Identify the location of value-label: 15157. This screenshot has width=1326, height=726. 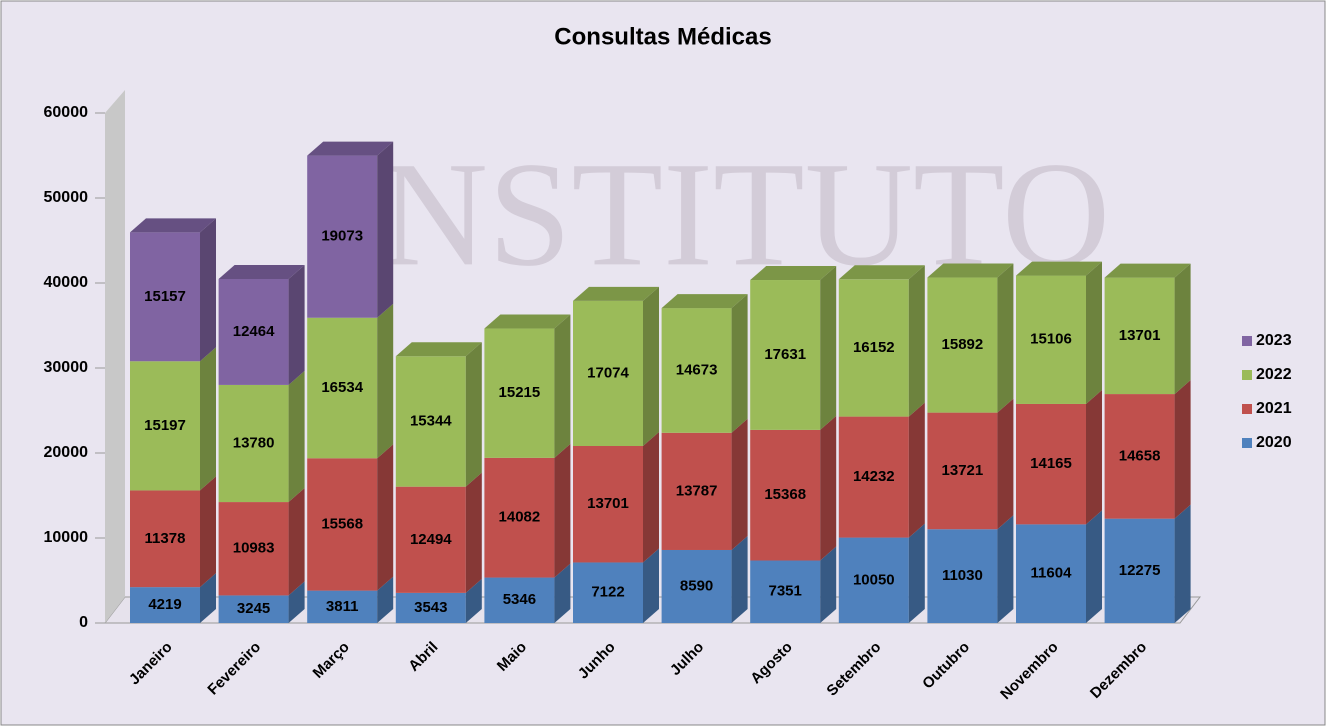
(165, 296).